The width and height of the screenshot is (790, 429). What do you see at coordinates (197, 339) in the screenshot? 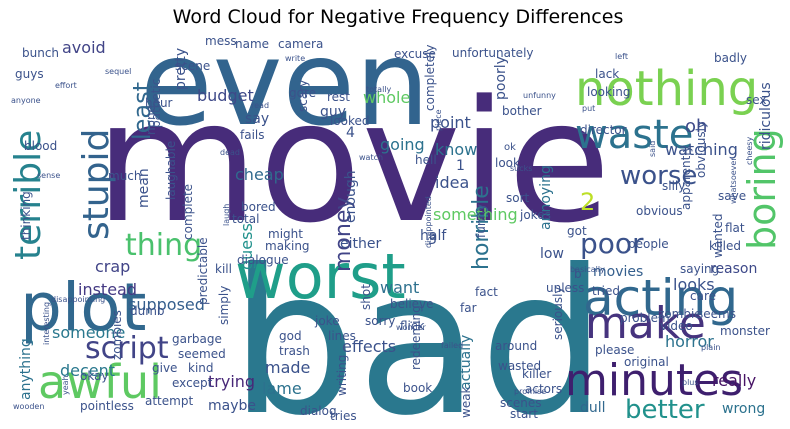
I see `word-garbage: garbage` at bounding box center [197, 339].